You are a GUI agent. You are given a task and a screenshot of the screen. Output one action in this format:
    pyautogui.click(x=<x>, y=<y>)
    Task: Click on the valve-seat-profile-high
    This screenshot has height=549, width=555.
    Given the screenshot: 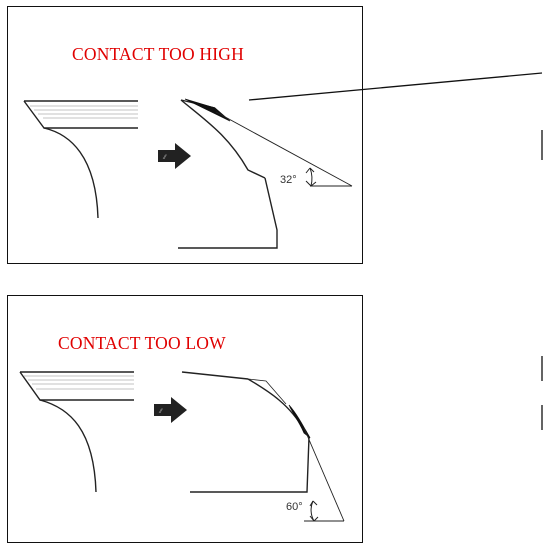 What is the action you would take?
    pyautogui.click(x=80, y=159)
    